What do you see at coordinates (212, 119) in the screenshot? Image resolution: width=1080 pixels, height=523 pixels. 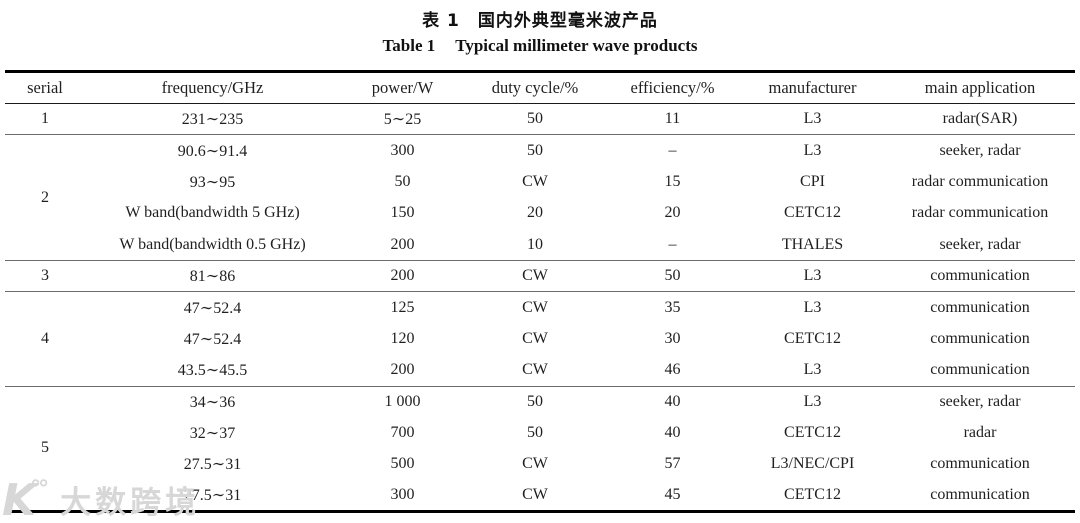 I see `cell-frequency: 231∼235` at bounding box center [212, 119].